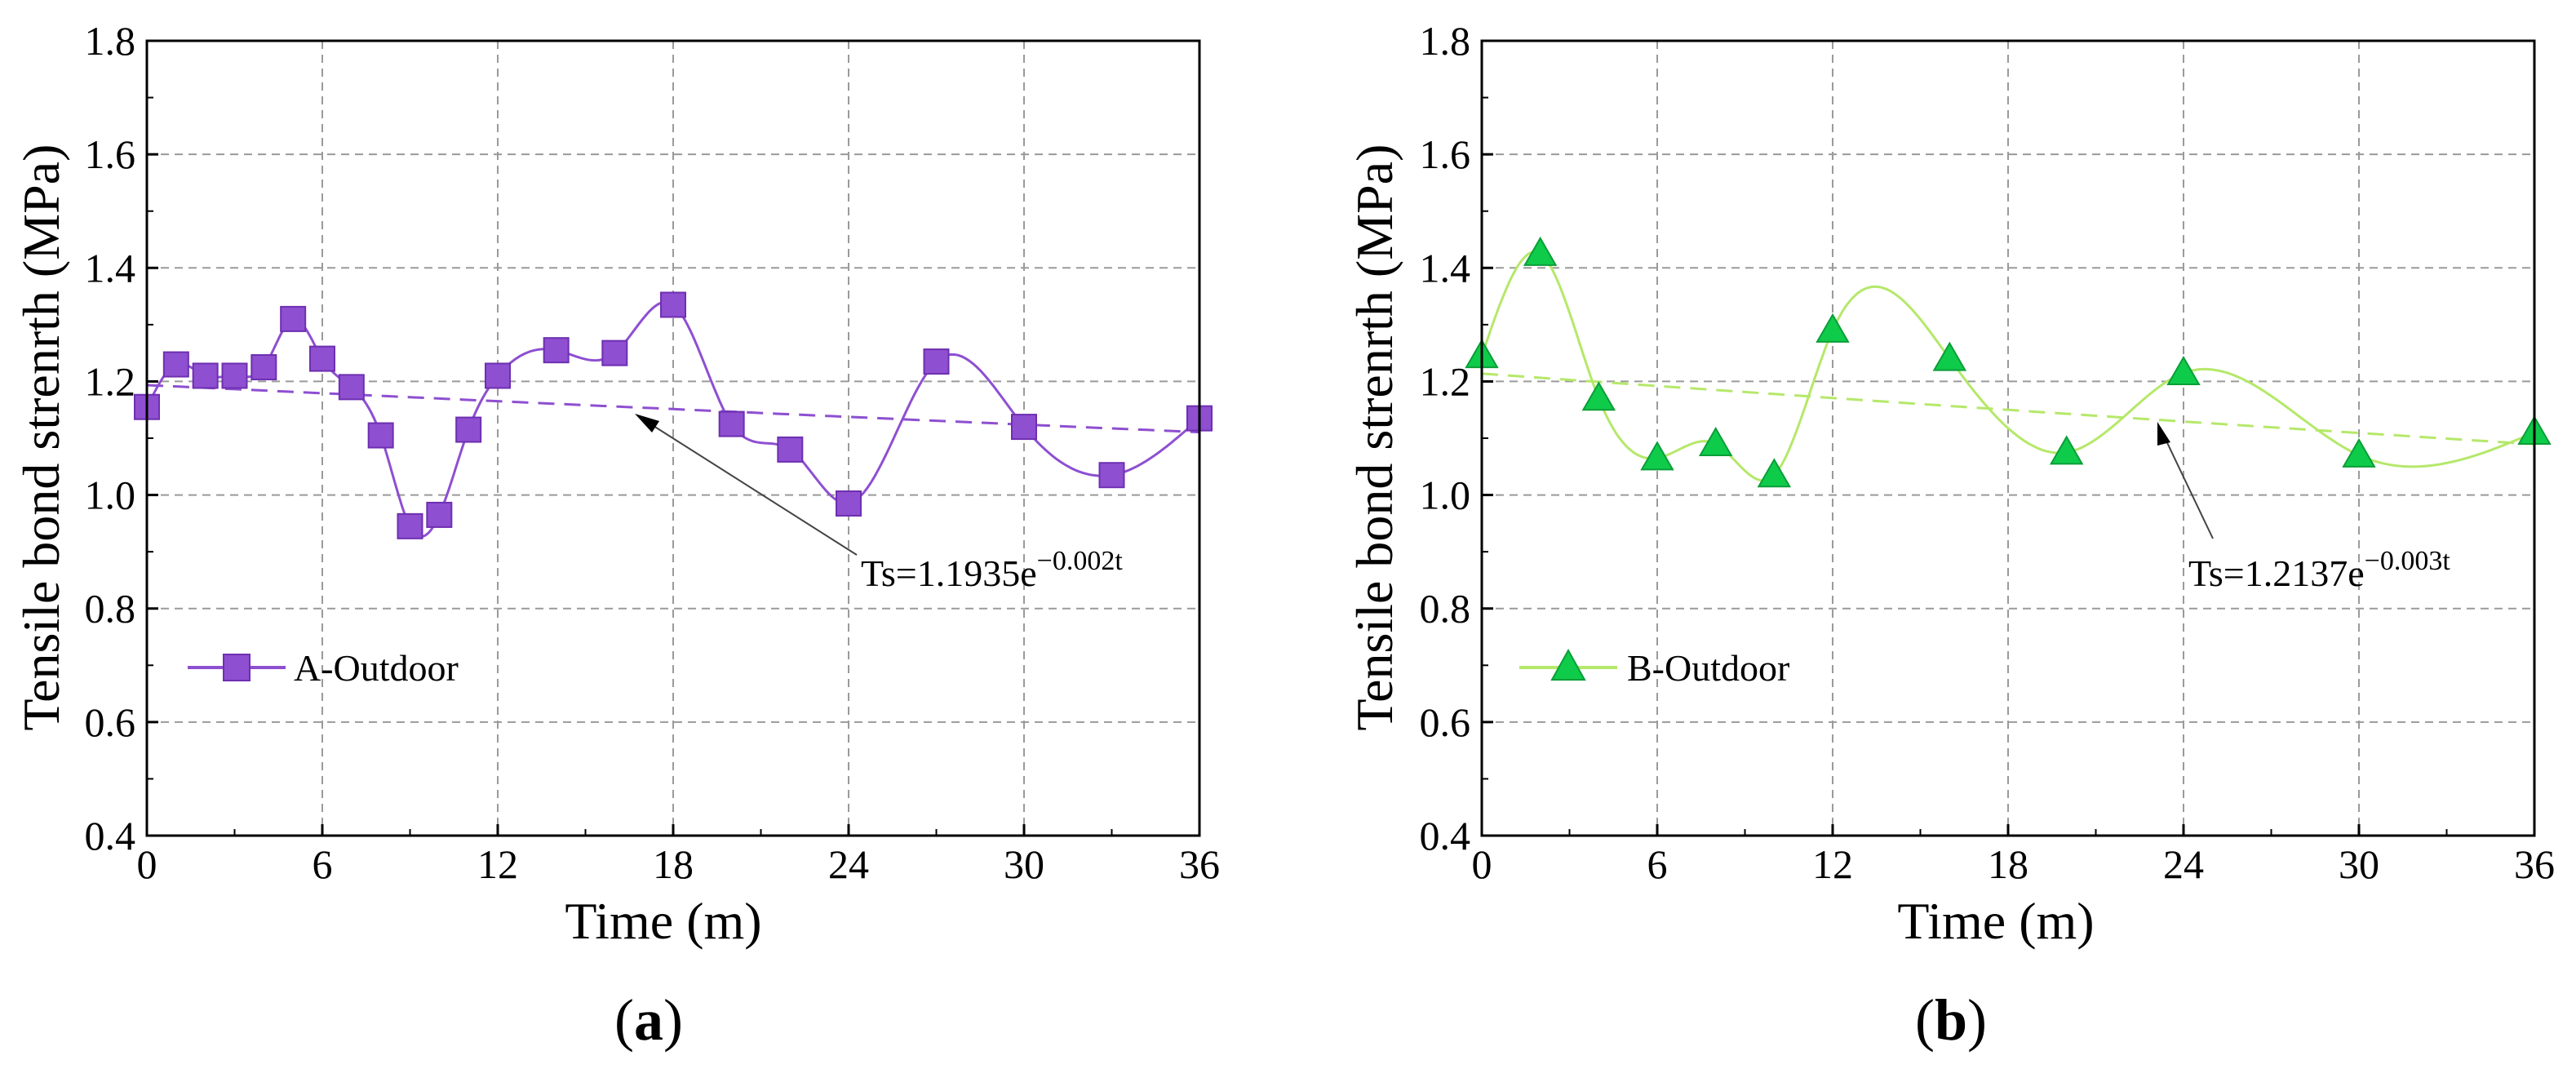  Describe the element at coordinates (992, 570) in the screenshot. I see `fit-equation-a: Ts=1.1935e−0.002t` at that location.